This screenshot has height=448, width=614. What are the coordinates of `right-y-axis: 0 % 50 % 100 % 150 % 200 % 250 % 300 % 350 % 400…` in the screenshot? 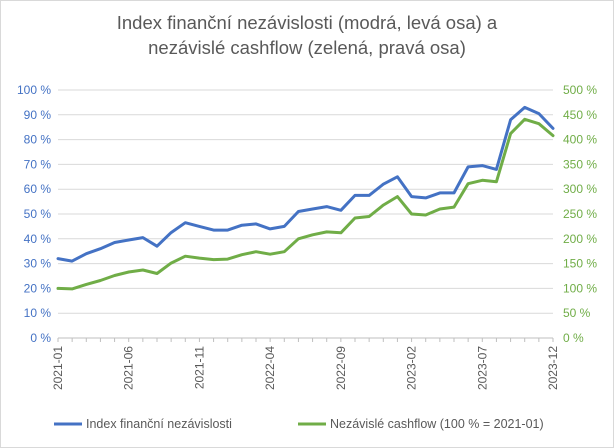 It's located at (580, 214).